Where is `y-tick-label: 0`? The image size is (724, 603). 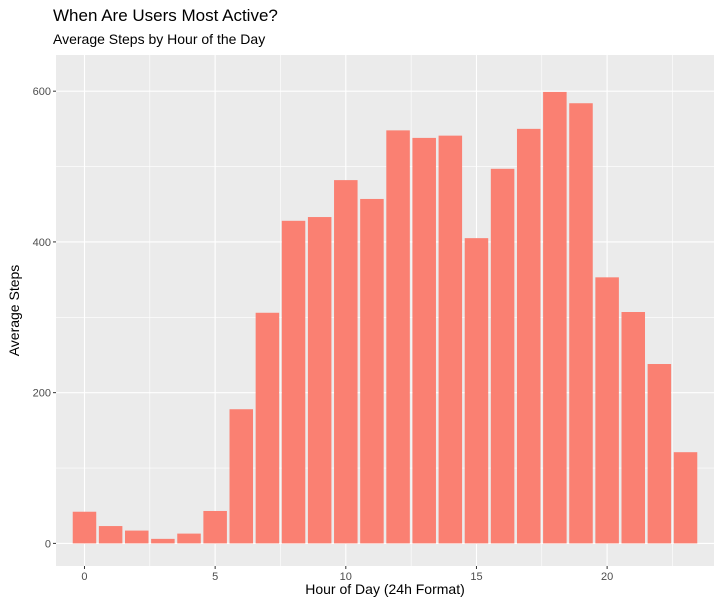
y-tick-label: 0 is located at coordinates (48, 544).